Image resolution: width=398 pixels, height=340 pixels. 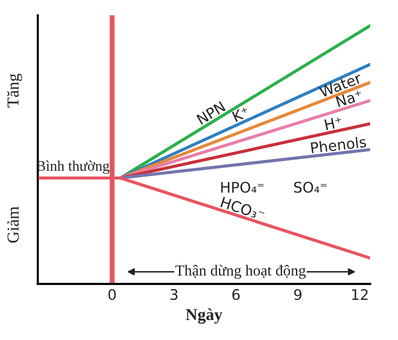 What do you see at coordinates (112, 294) in the screenshot?
I see `x-tick-label: 0` at bounding box center [112, 294].